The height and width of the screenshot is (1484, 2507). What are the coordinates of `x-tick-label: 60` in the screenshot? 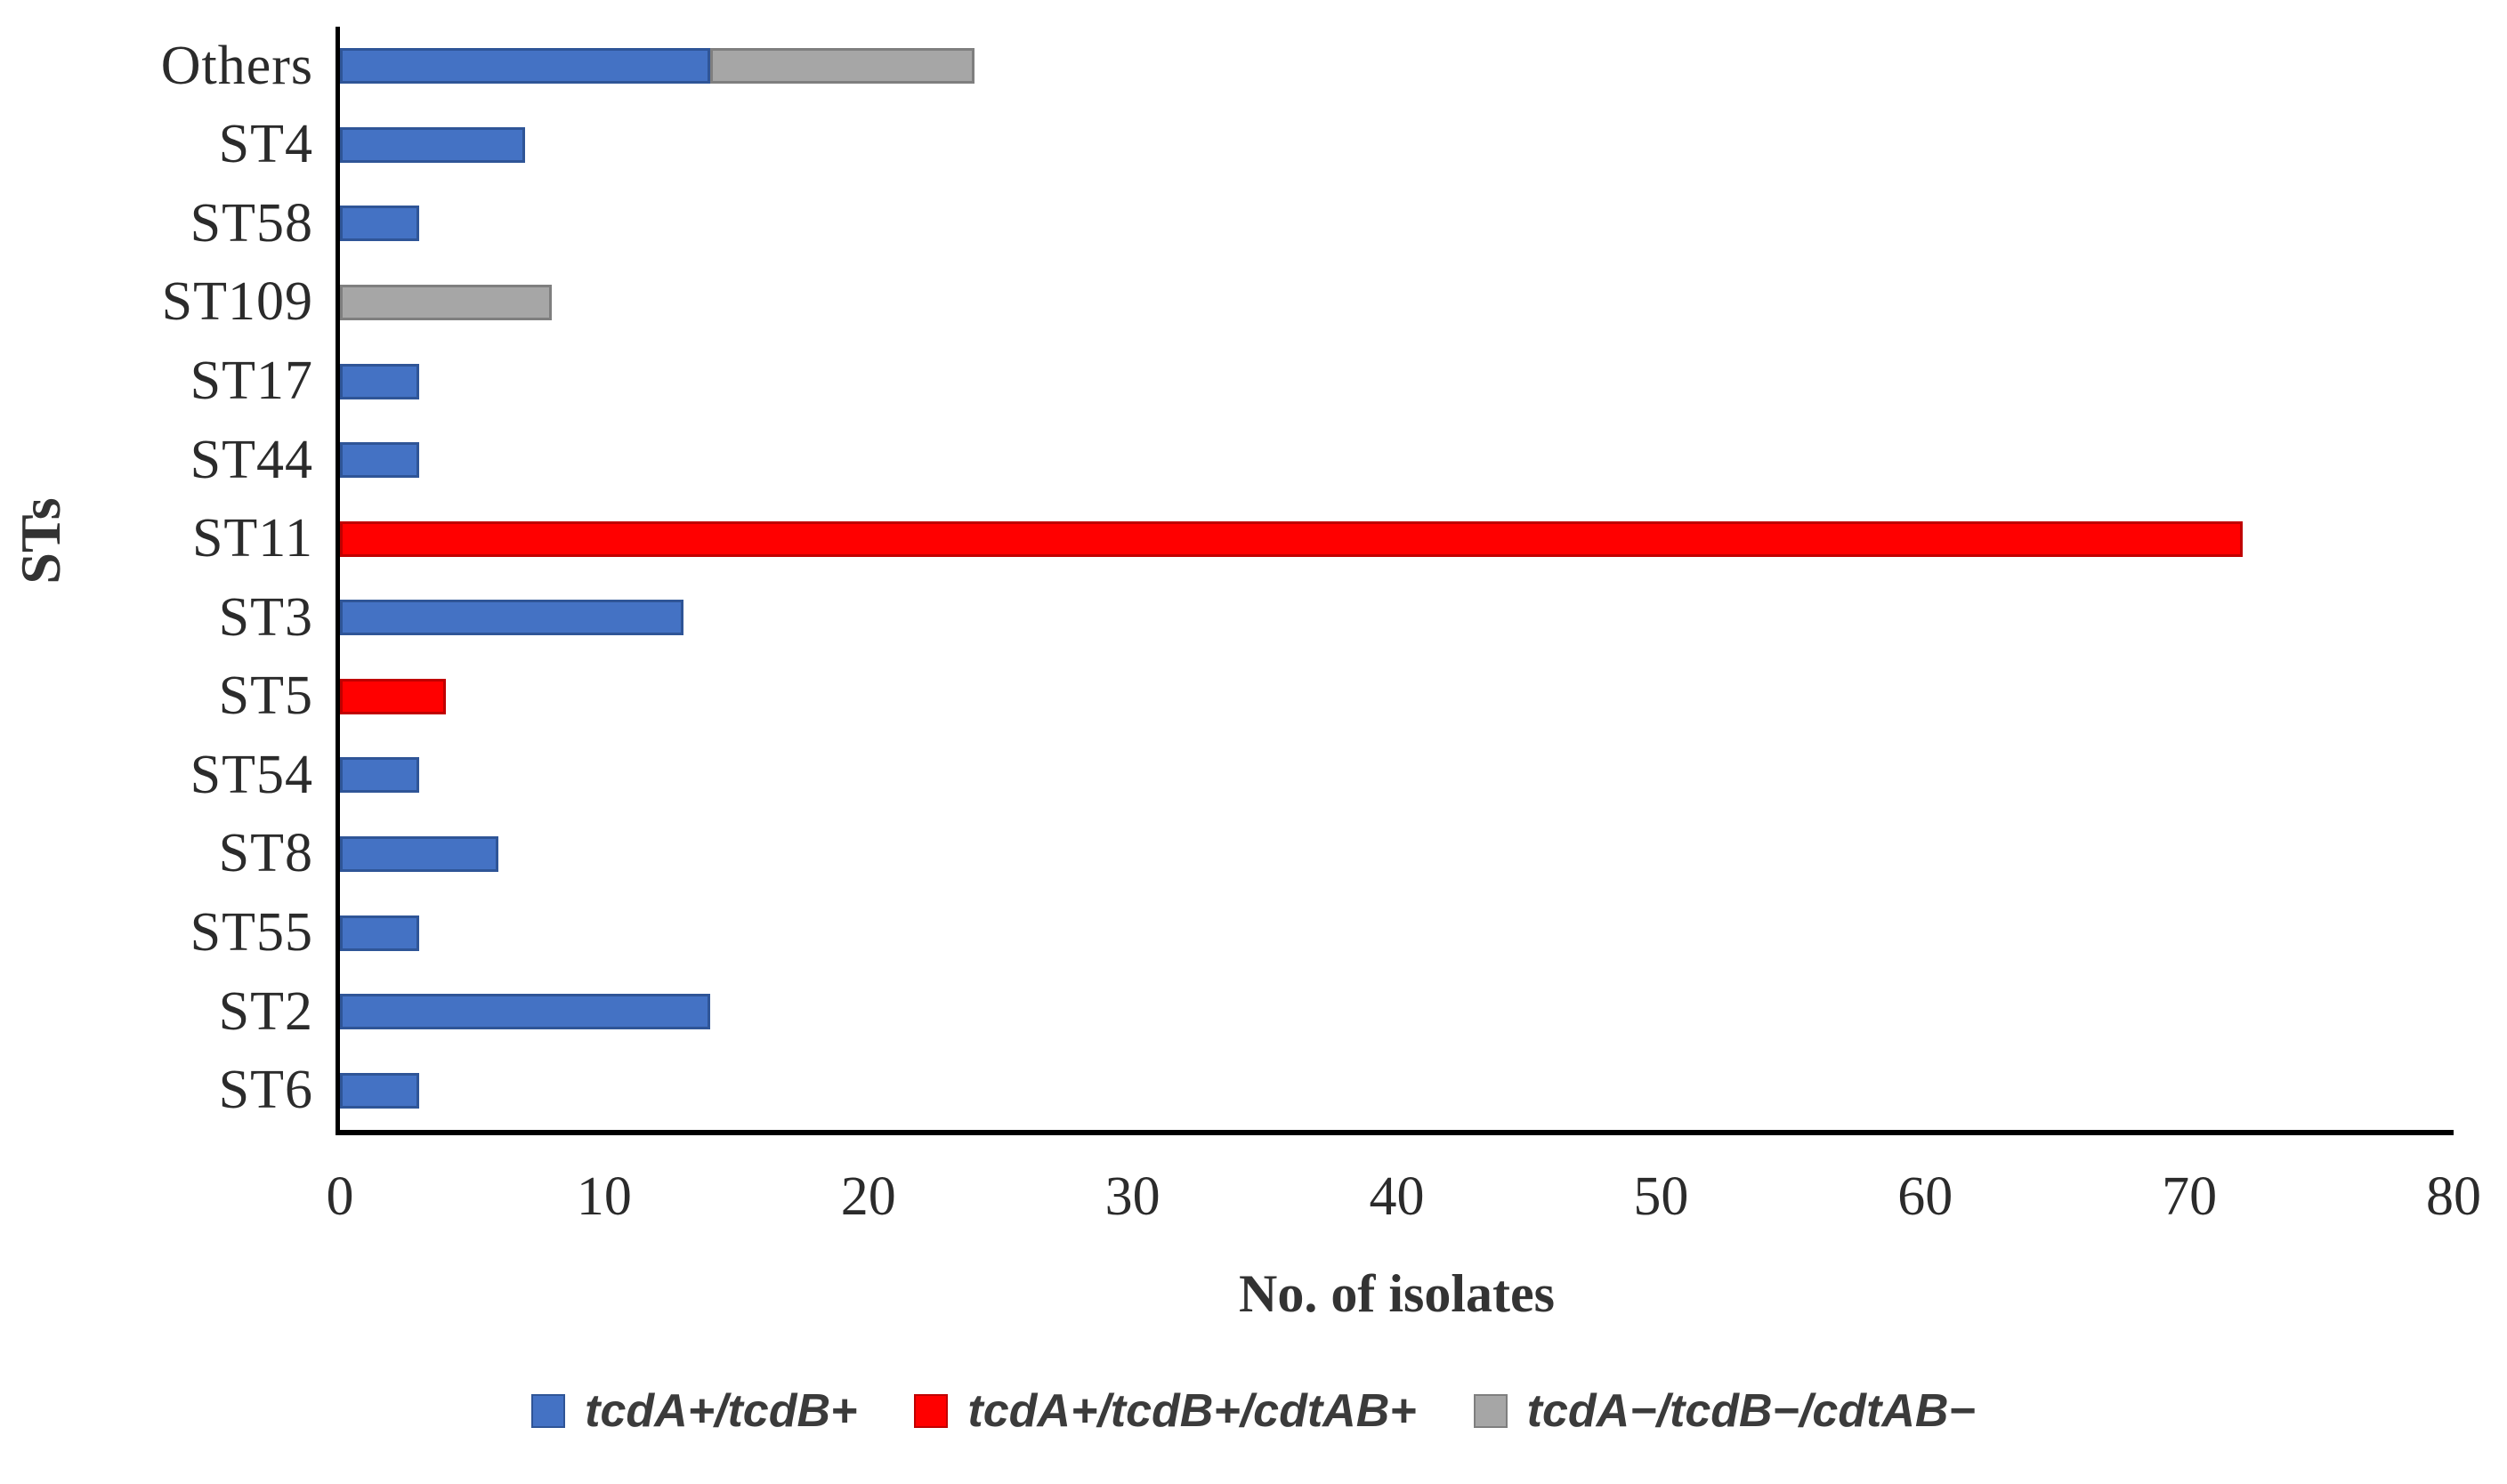 It's located at (1925, 1196).